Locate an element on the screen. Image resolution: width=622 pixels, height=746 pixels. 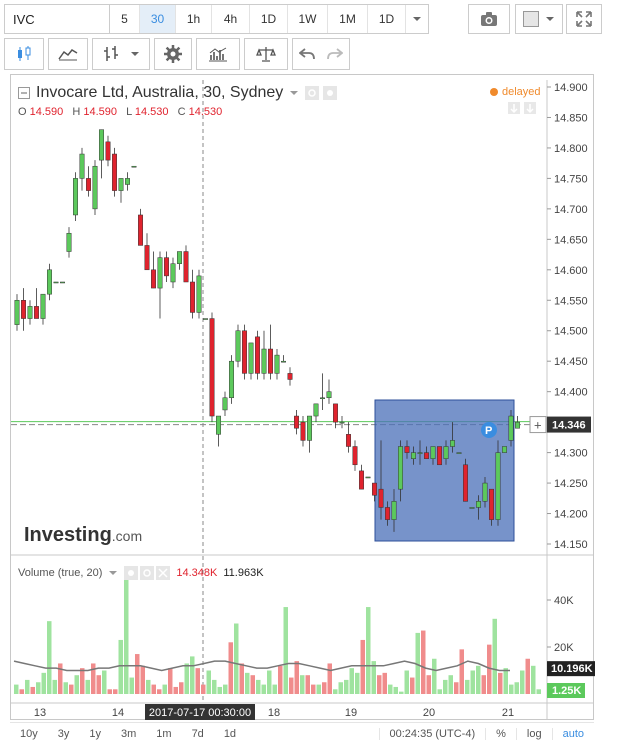
collapse-icon is located at coordinates (24, 93).